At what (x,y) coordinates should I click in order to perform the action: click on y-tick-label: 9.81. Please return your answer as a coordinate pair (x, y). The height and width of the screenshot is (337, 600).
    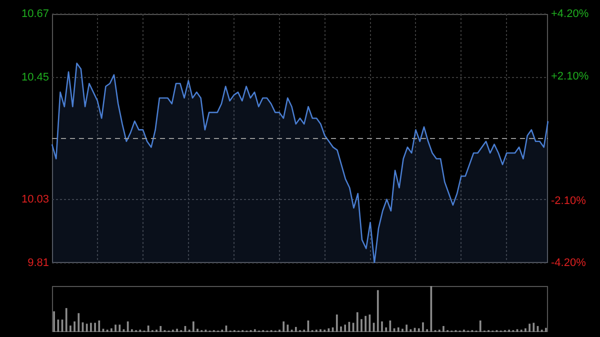
    Looking at the image, I should click on (38, 263).